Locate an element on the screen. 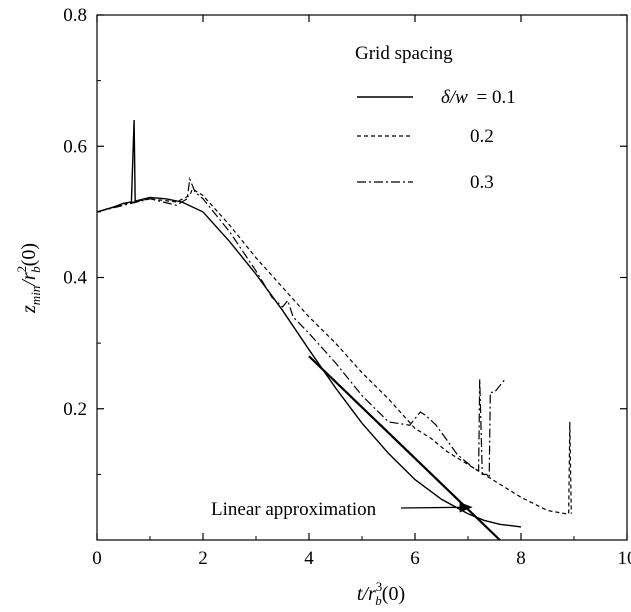 Image resolution: width=631 pixels, height=612 pixels. y-tick-label: 0.4 is located at coordinates (75, 278).